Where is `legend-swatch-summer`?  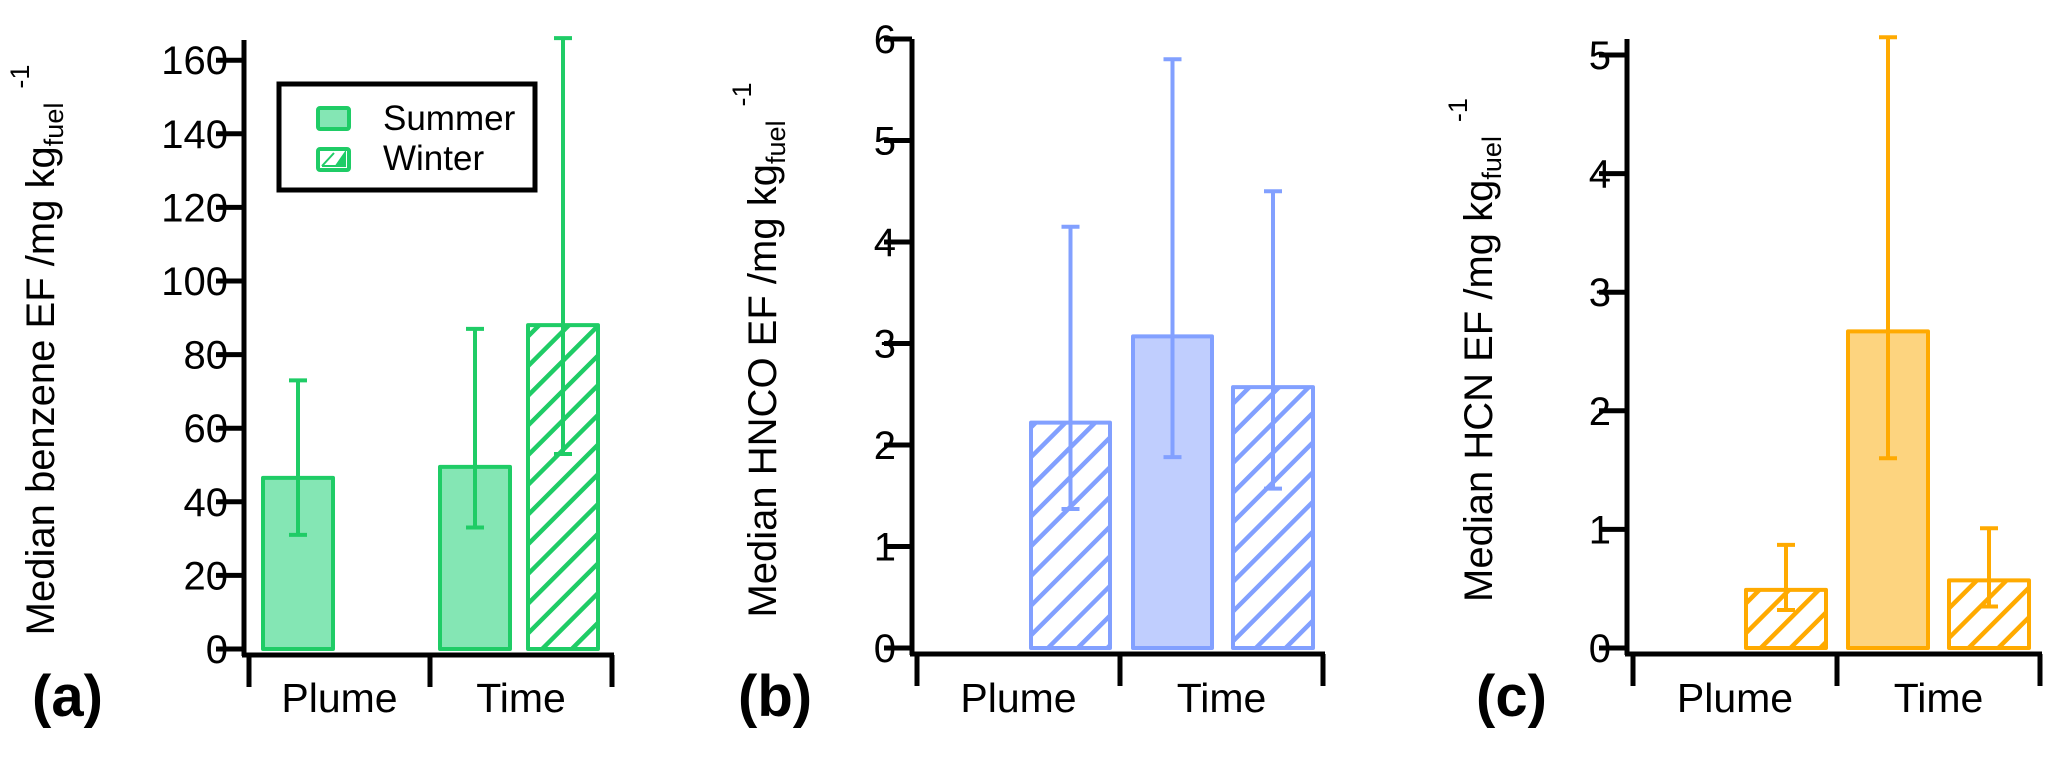
legend-swatch-summer is located at coordinates (333, 118).